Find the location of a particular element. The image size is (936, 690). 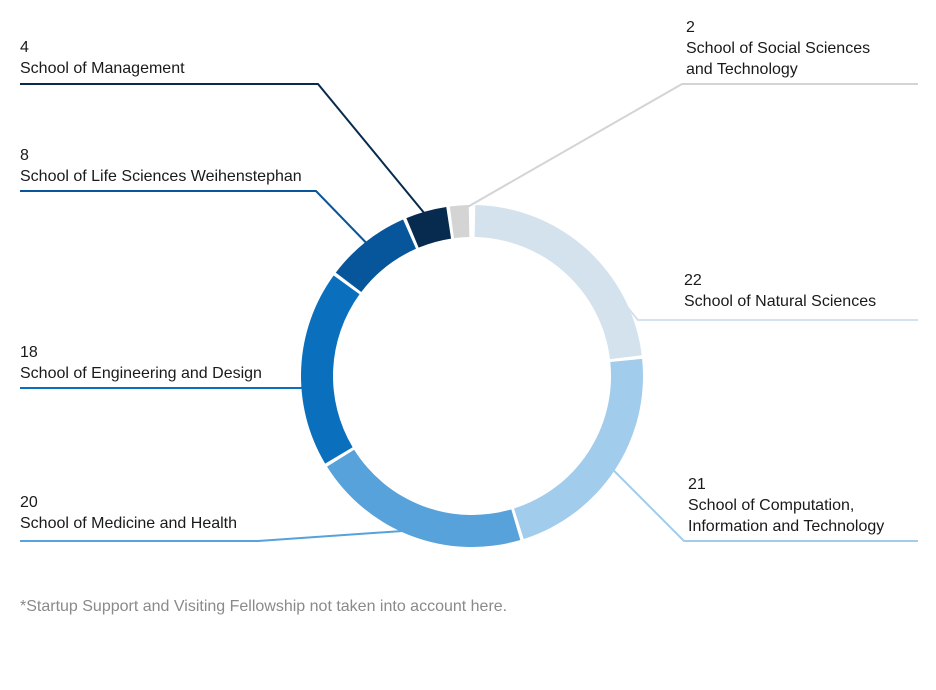

slice-value: 22 is located at coordinates (693, 280).